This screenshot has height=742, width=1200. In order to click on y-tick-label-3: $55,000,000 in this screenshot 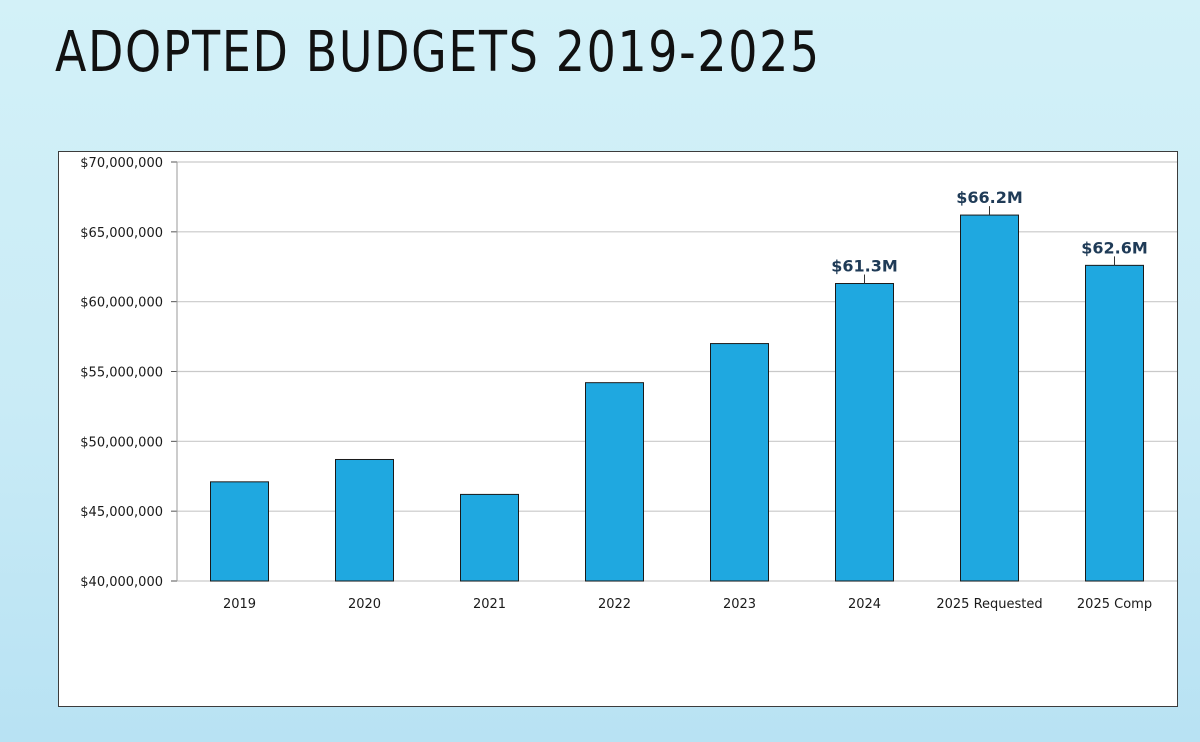, I will do `click(121, 373)`.